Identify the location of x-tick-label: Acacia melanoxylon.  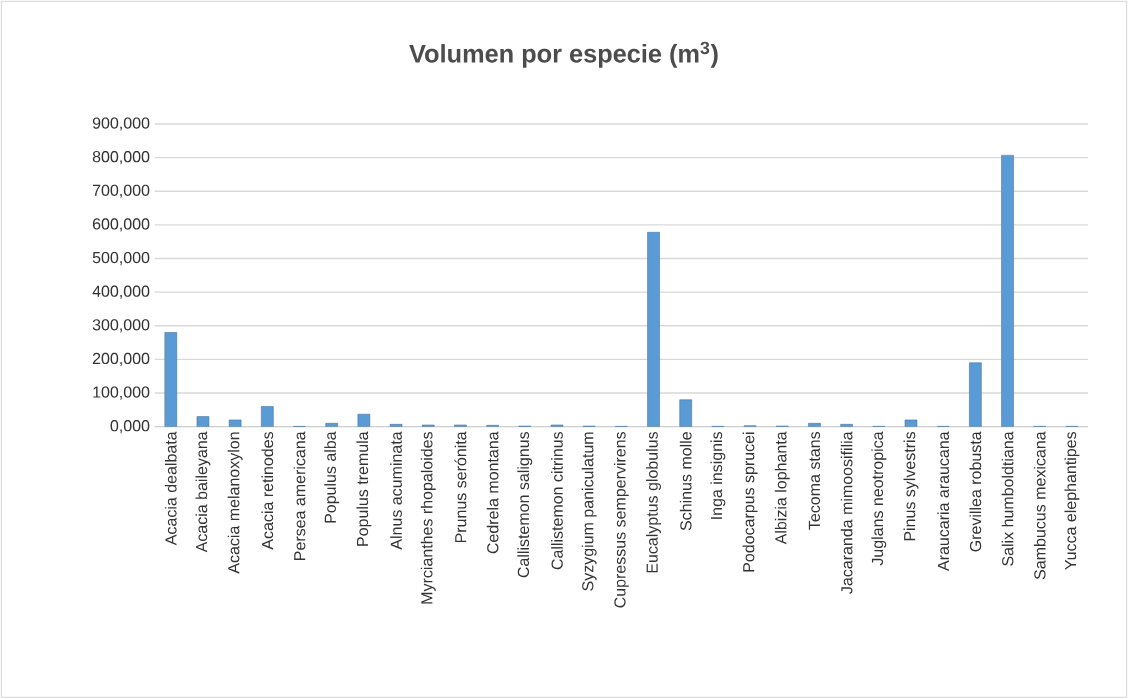
(235, 503).